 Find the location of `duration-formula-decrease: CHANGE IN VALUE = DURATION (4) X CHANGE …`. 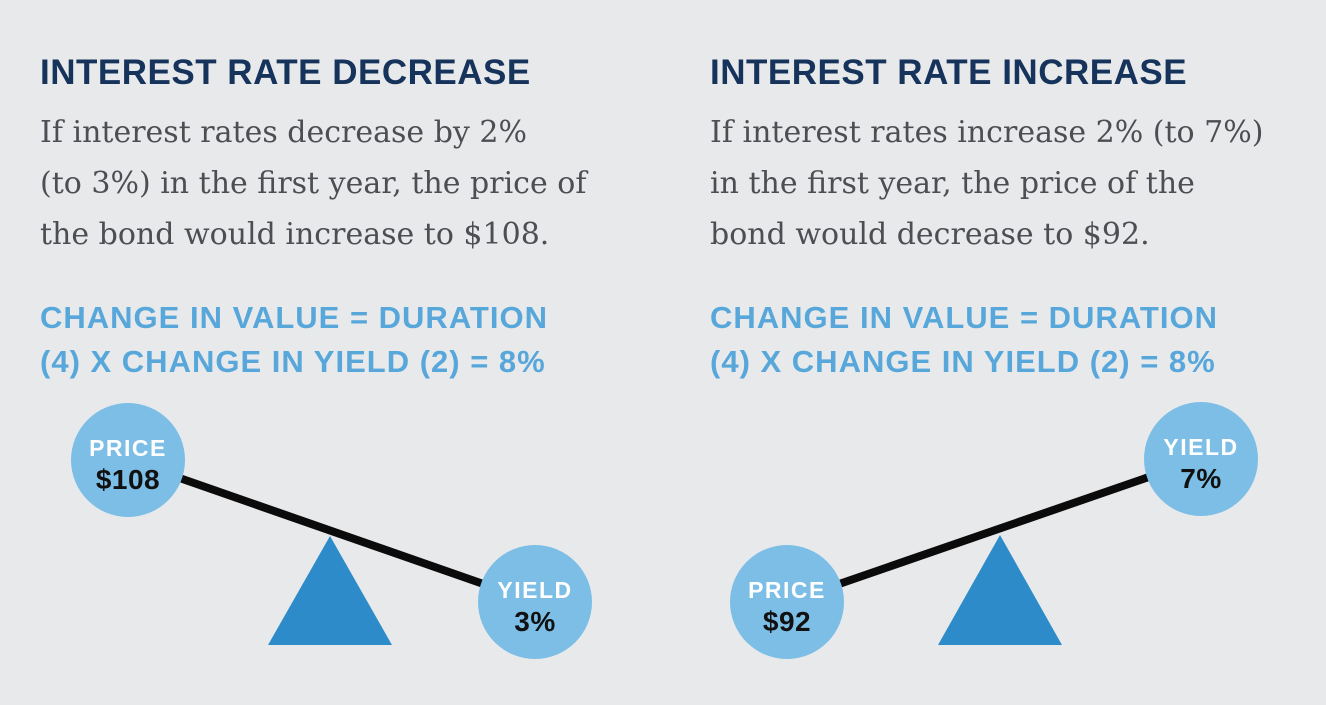

duration-formula-decrease: CHANGE IN VALUE = DURATION (4) X CHANGE … is located at coordinates (350, 340).